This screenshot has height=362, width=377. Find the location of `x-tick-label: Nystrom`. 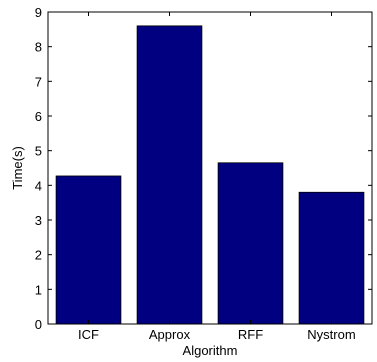

x-tick-label: Nystrom is located at coordinates (331, 334).